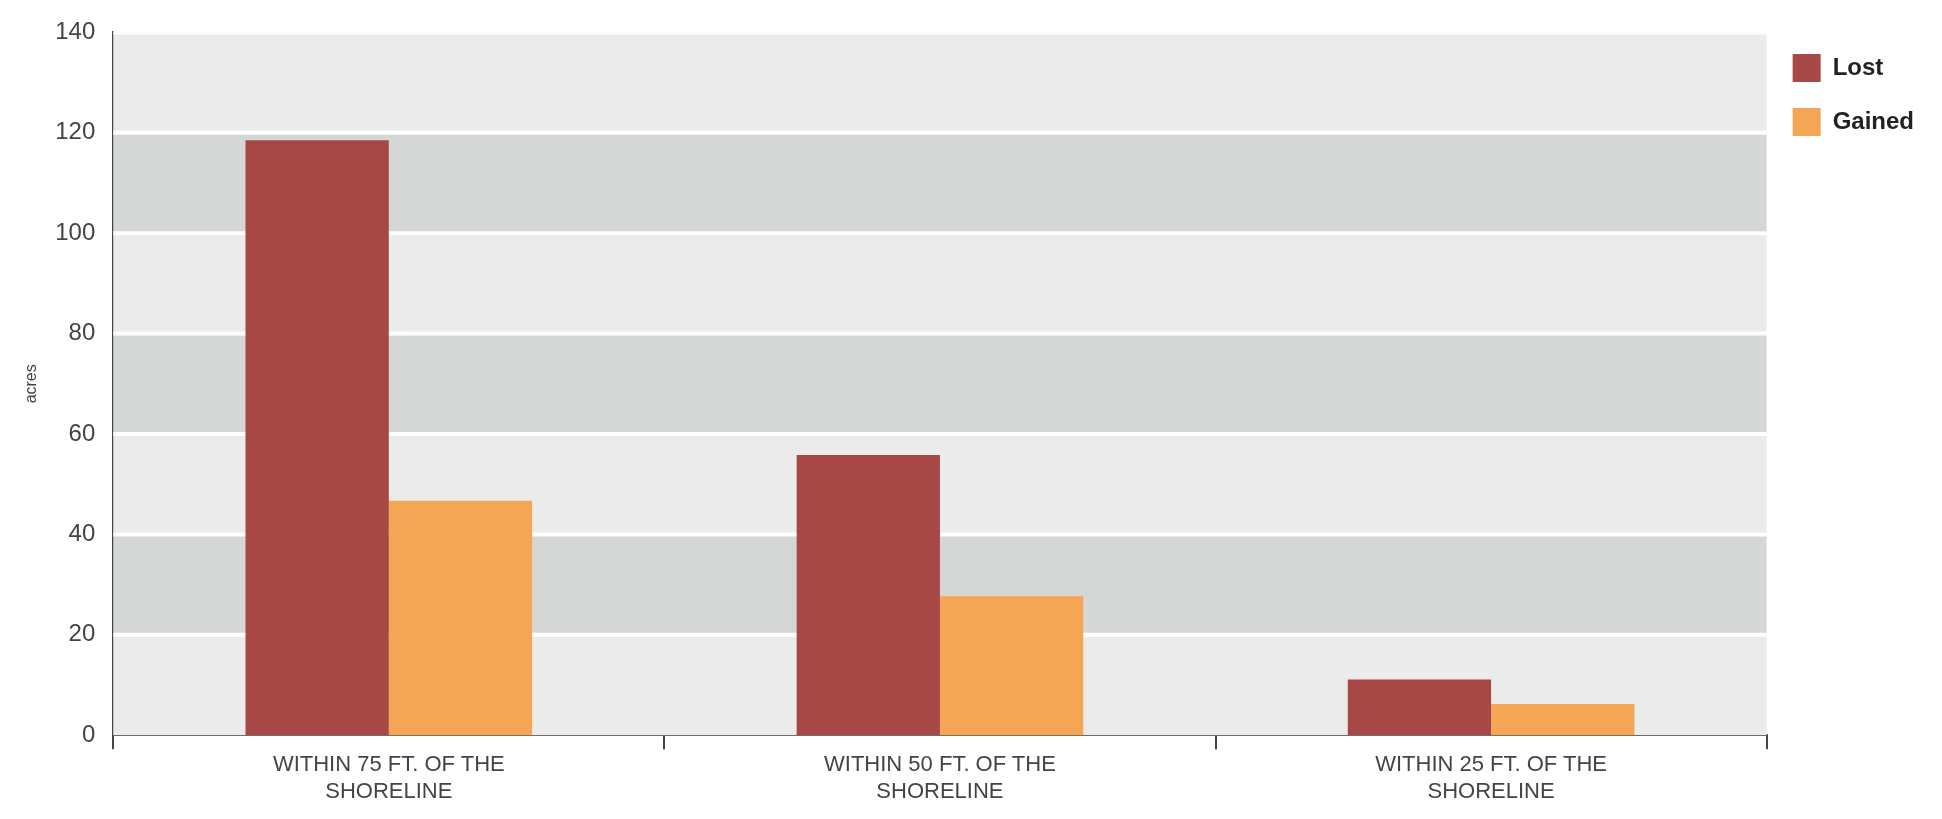 This screenshot has width=1942, height=819. I want to click on y-tick-label: 40, so click(82, 533).